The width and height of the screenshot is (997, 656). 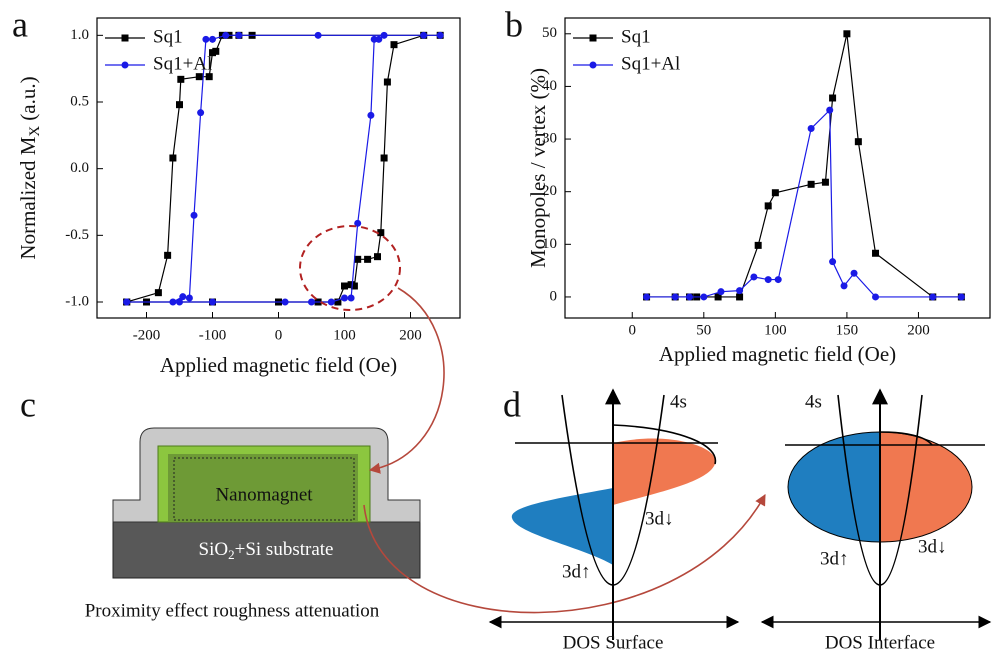 I want to click on label-4s: 4s, so click(x=678, y=401).